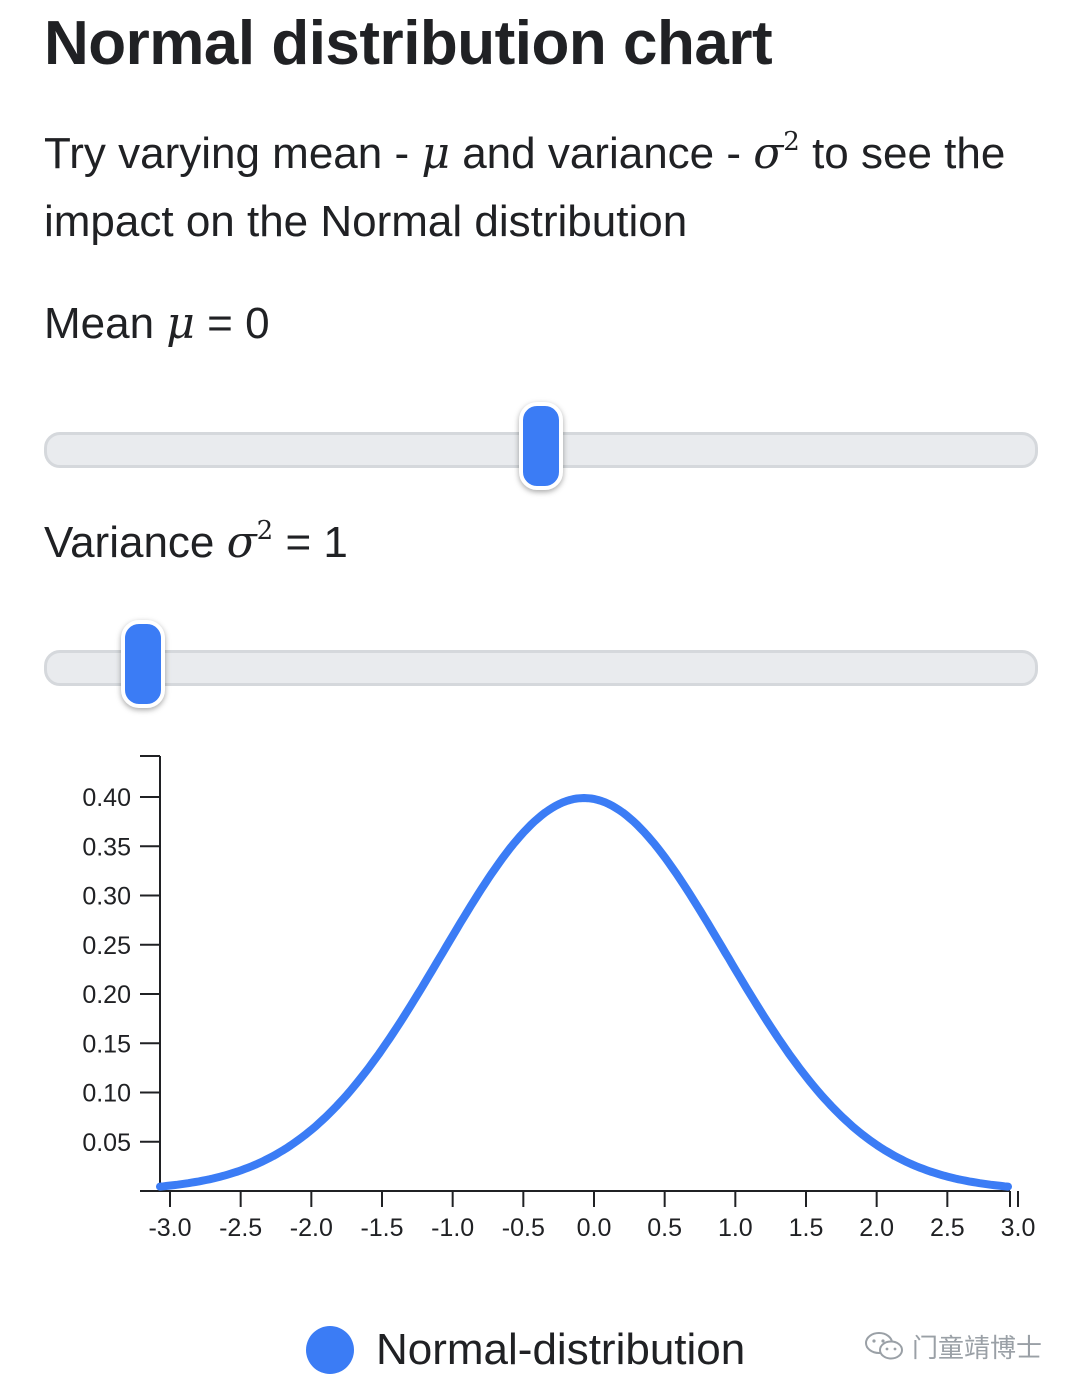 The image size is (1080, 1392). I want to click on mean-slider-thumb, so click(541, 446).